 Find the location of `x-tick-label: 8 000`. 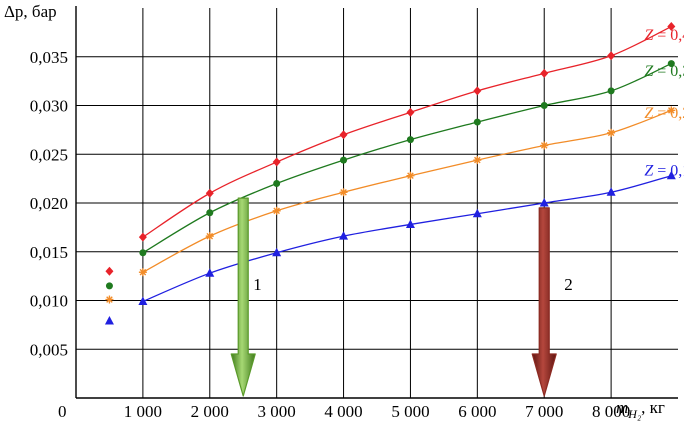

x-tick-label: 8 000 is located at coordinates (611, 411).